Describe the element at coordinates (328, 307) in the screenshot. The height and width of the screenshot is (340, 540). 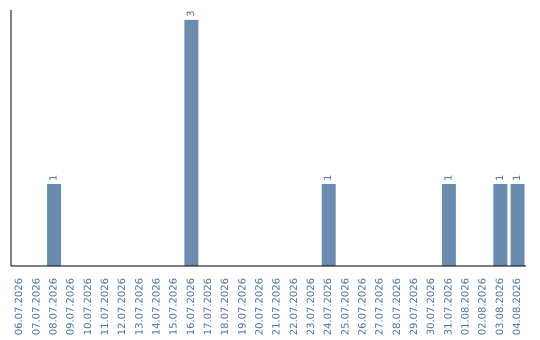
I see `x-tick-label: 24.07.2026` at that location.